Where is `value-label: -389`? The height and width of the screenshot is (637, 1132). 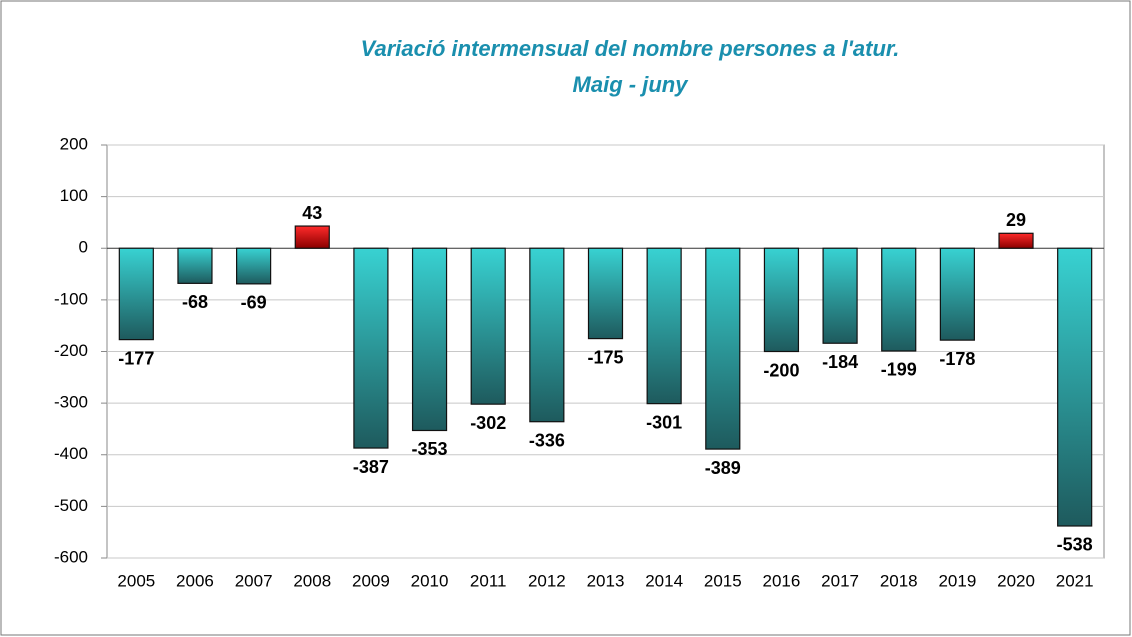 value-label: -389 is located at coordinates (723, 468).